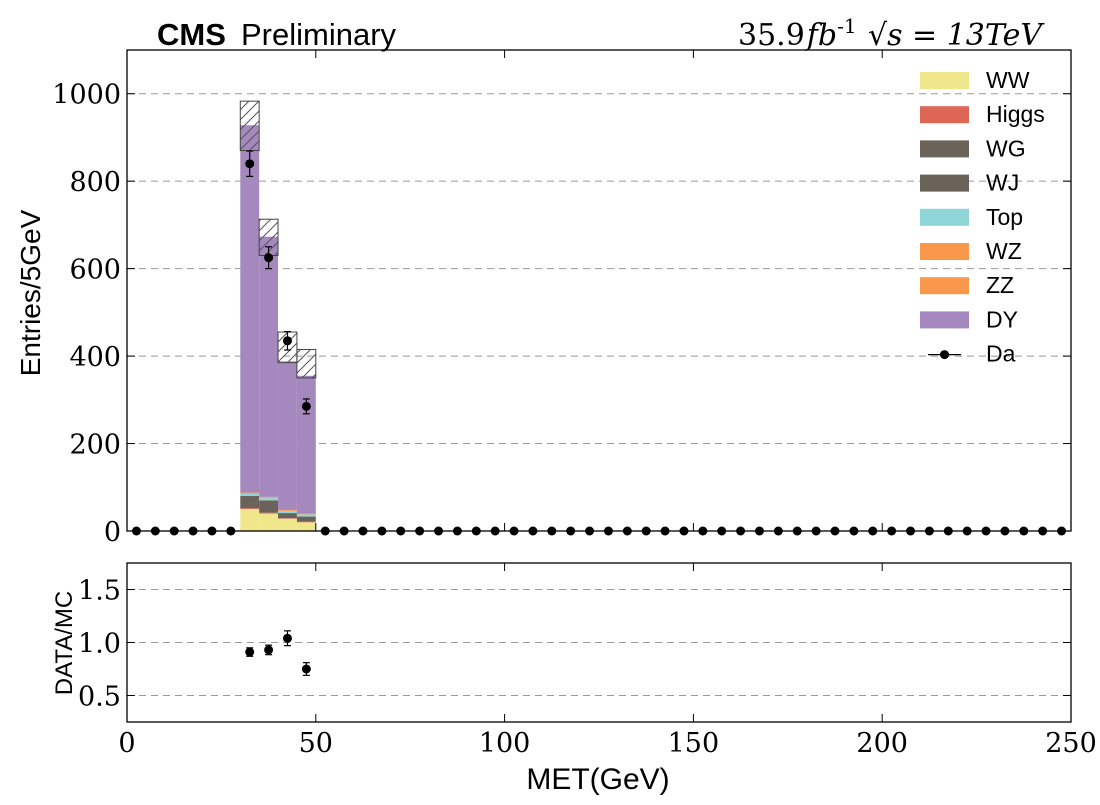 The image size is (1100, 805). I want to click on main-y-tick-label: 800, so click(95, 182).